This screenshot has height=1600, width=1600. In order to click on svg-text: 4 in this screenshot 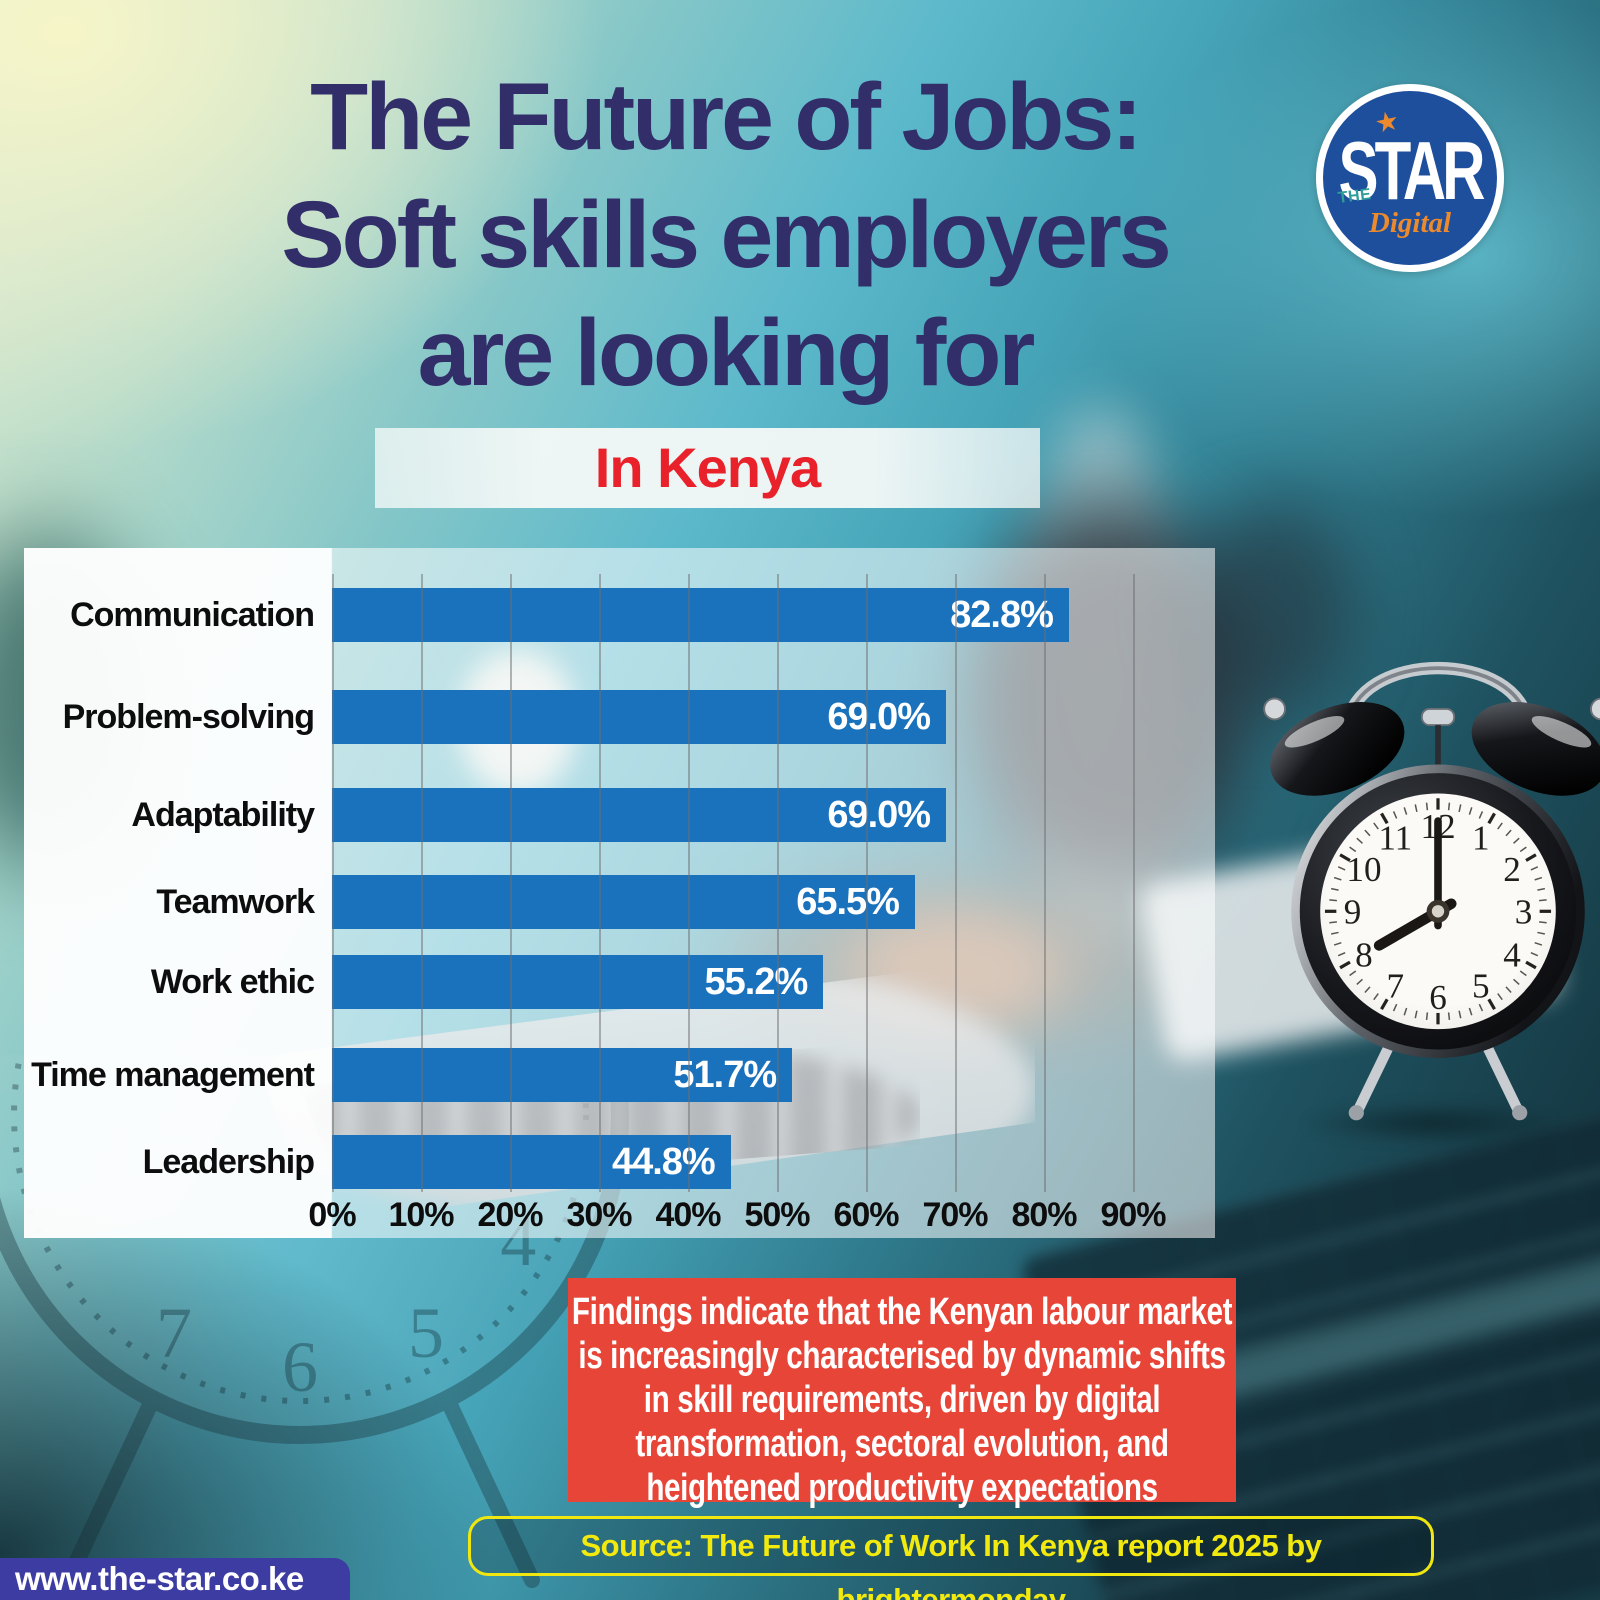, I will do `click(1512, 954)`.